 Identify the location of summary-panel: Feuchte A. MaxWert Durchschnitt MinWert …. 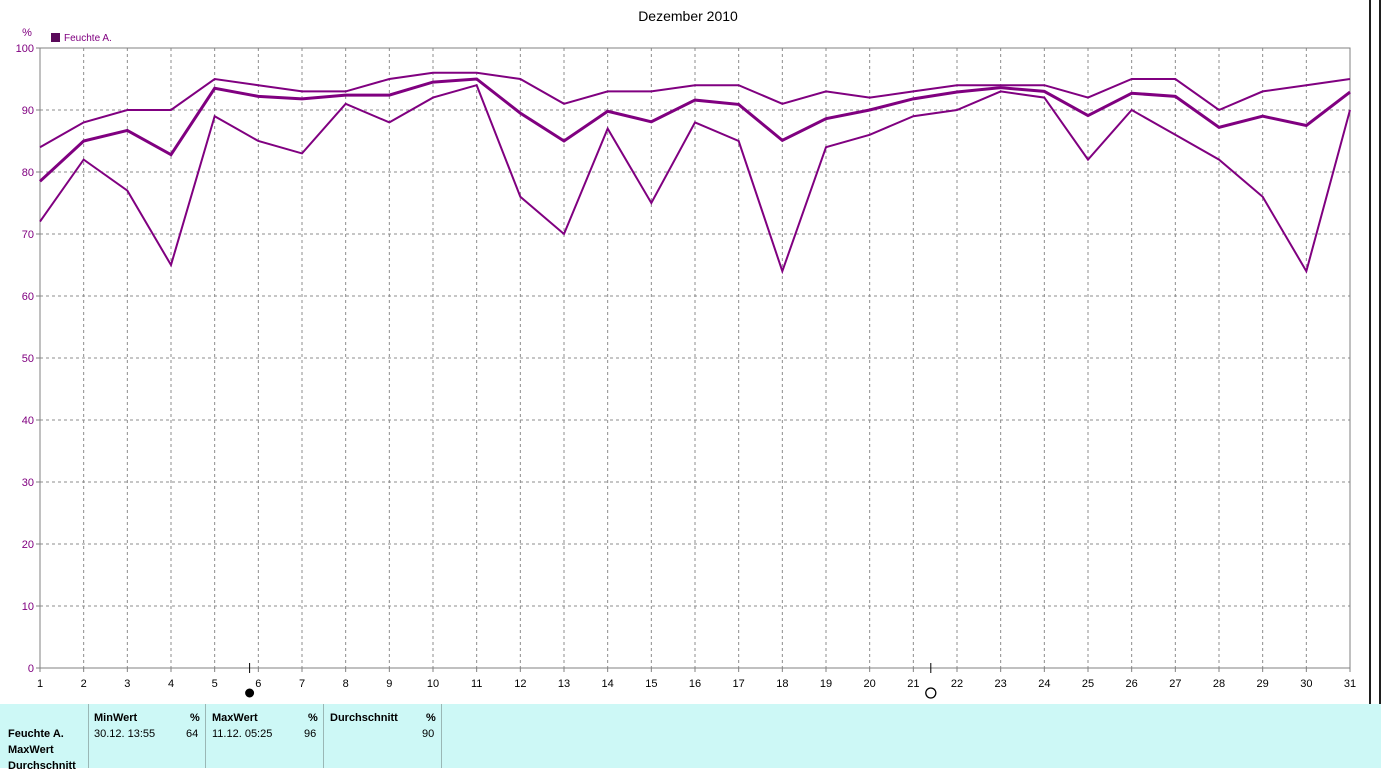
(690, 738).